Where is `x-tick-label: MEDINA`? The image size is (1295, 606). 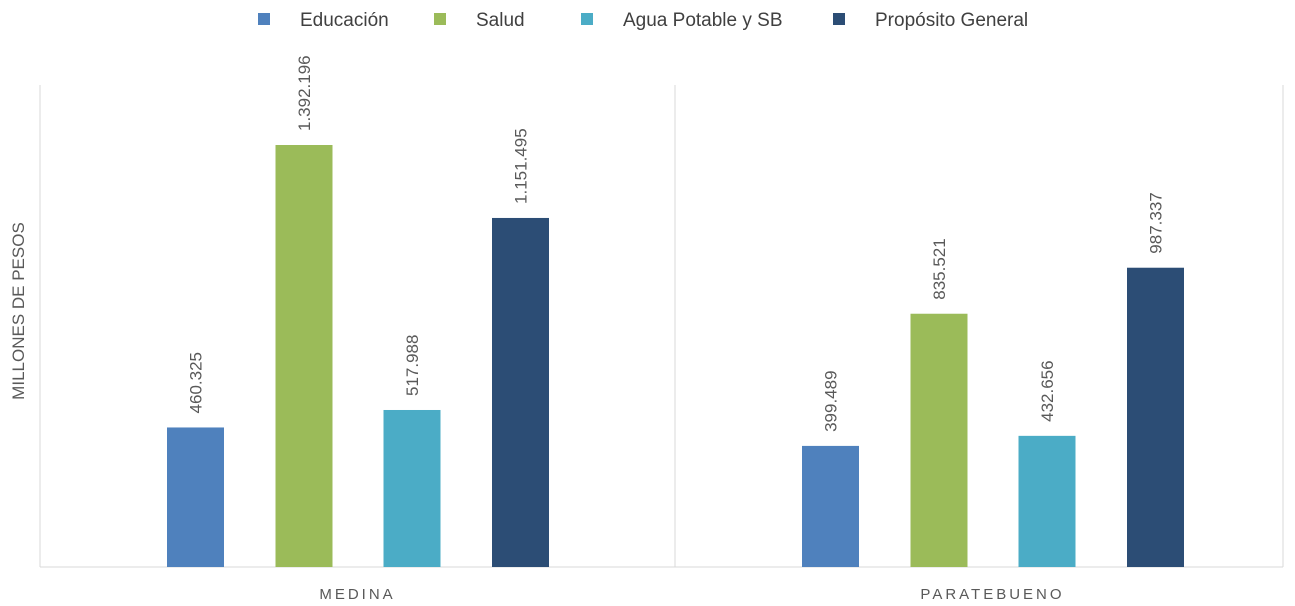 x-tick-label: MEDINA is located at coordinates (357, 594).